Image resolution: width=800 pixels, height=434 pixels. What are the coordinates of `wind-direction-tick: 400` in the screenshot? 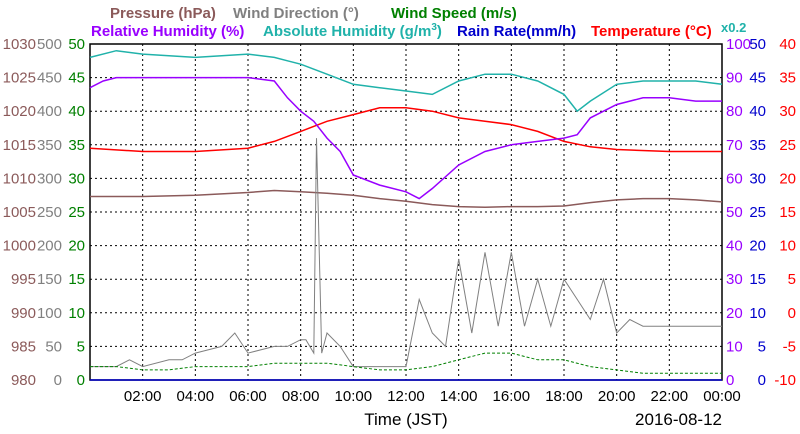 It's located at (49, 111).